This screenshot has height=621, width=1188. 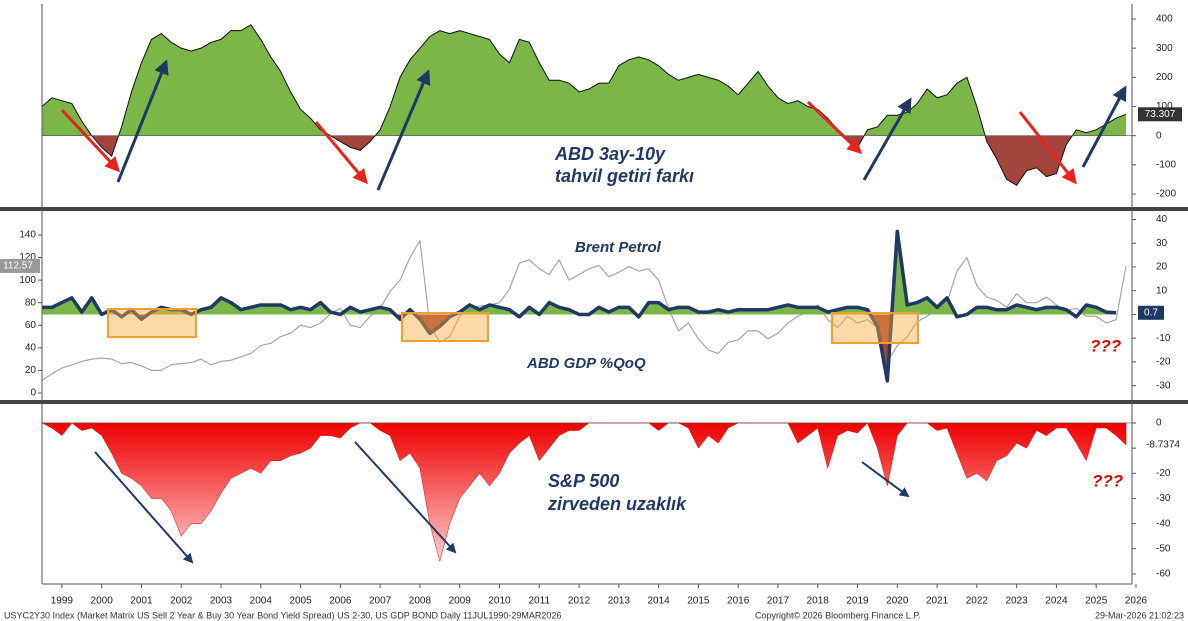 I want to click on y-tick-label: 60, so click(x=31, y=325).